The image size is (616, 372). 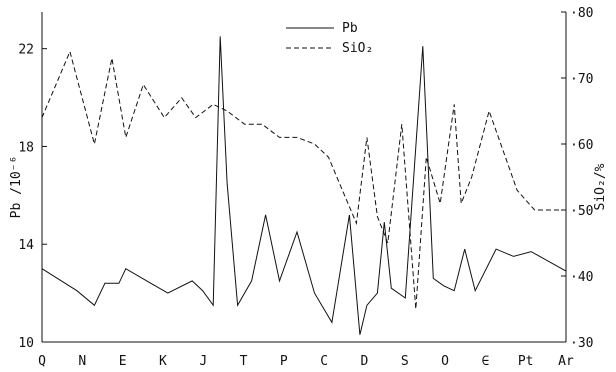 I want to click on x-tick-label: O, so click(x=445, y=361).